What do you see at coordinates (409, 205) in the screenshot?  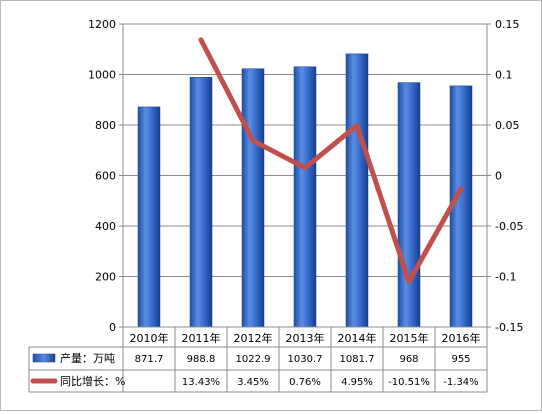 I see `bar-2015年` at bounding box center [409, 205].